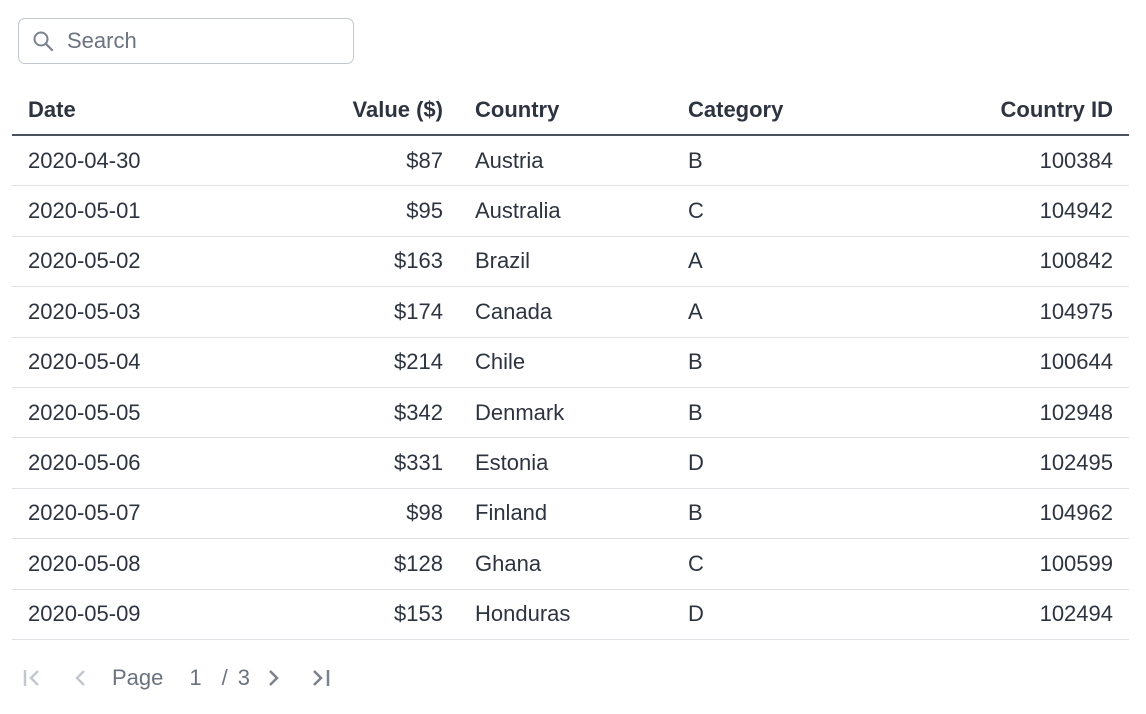 This screenshot has height=714, width=1146. What do you see at coordinates (151, 564) in the screenshot?
I see `cell-date: 2020-05-08` at bounding box center [151, 564].